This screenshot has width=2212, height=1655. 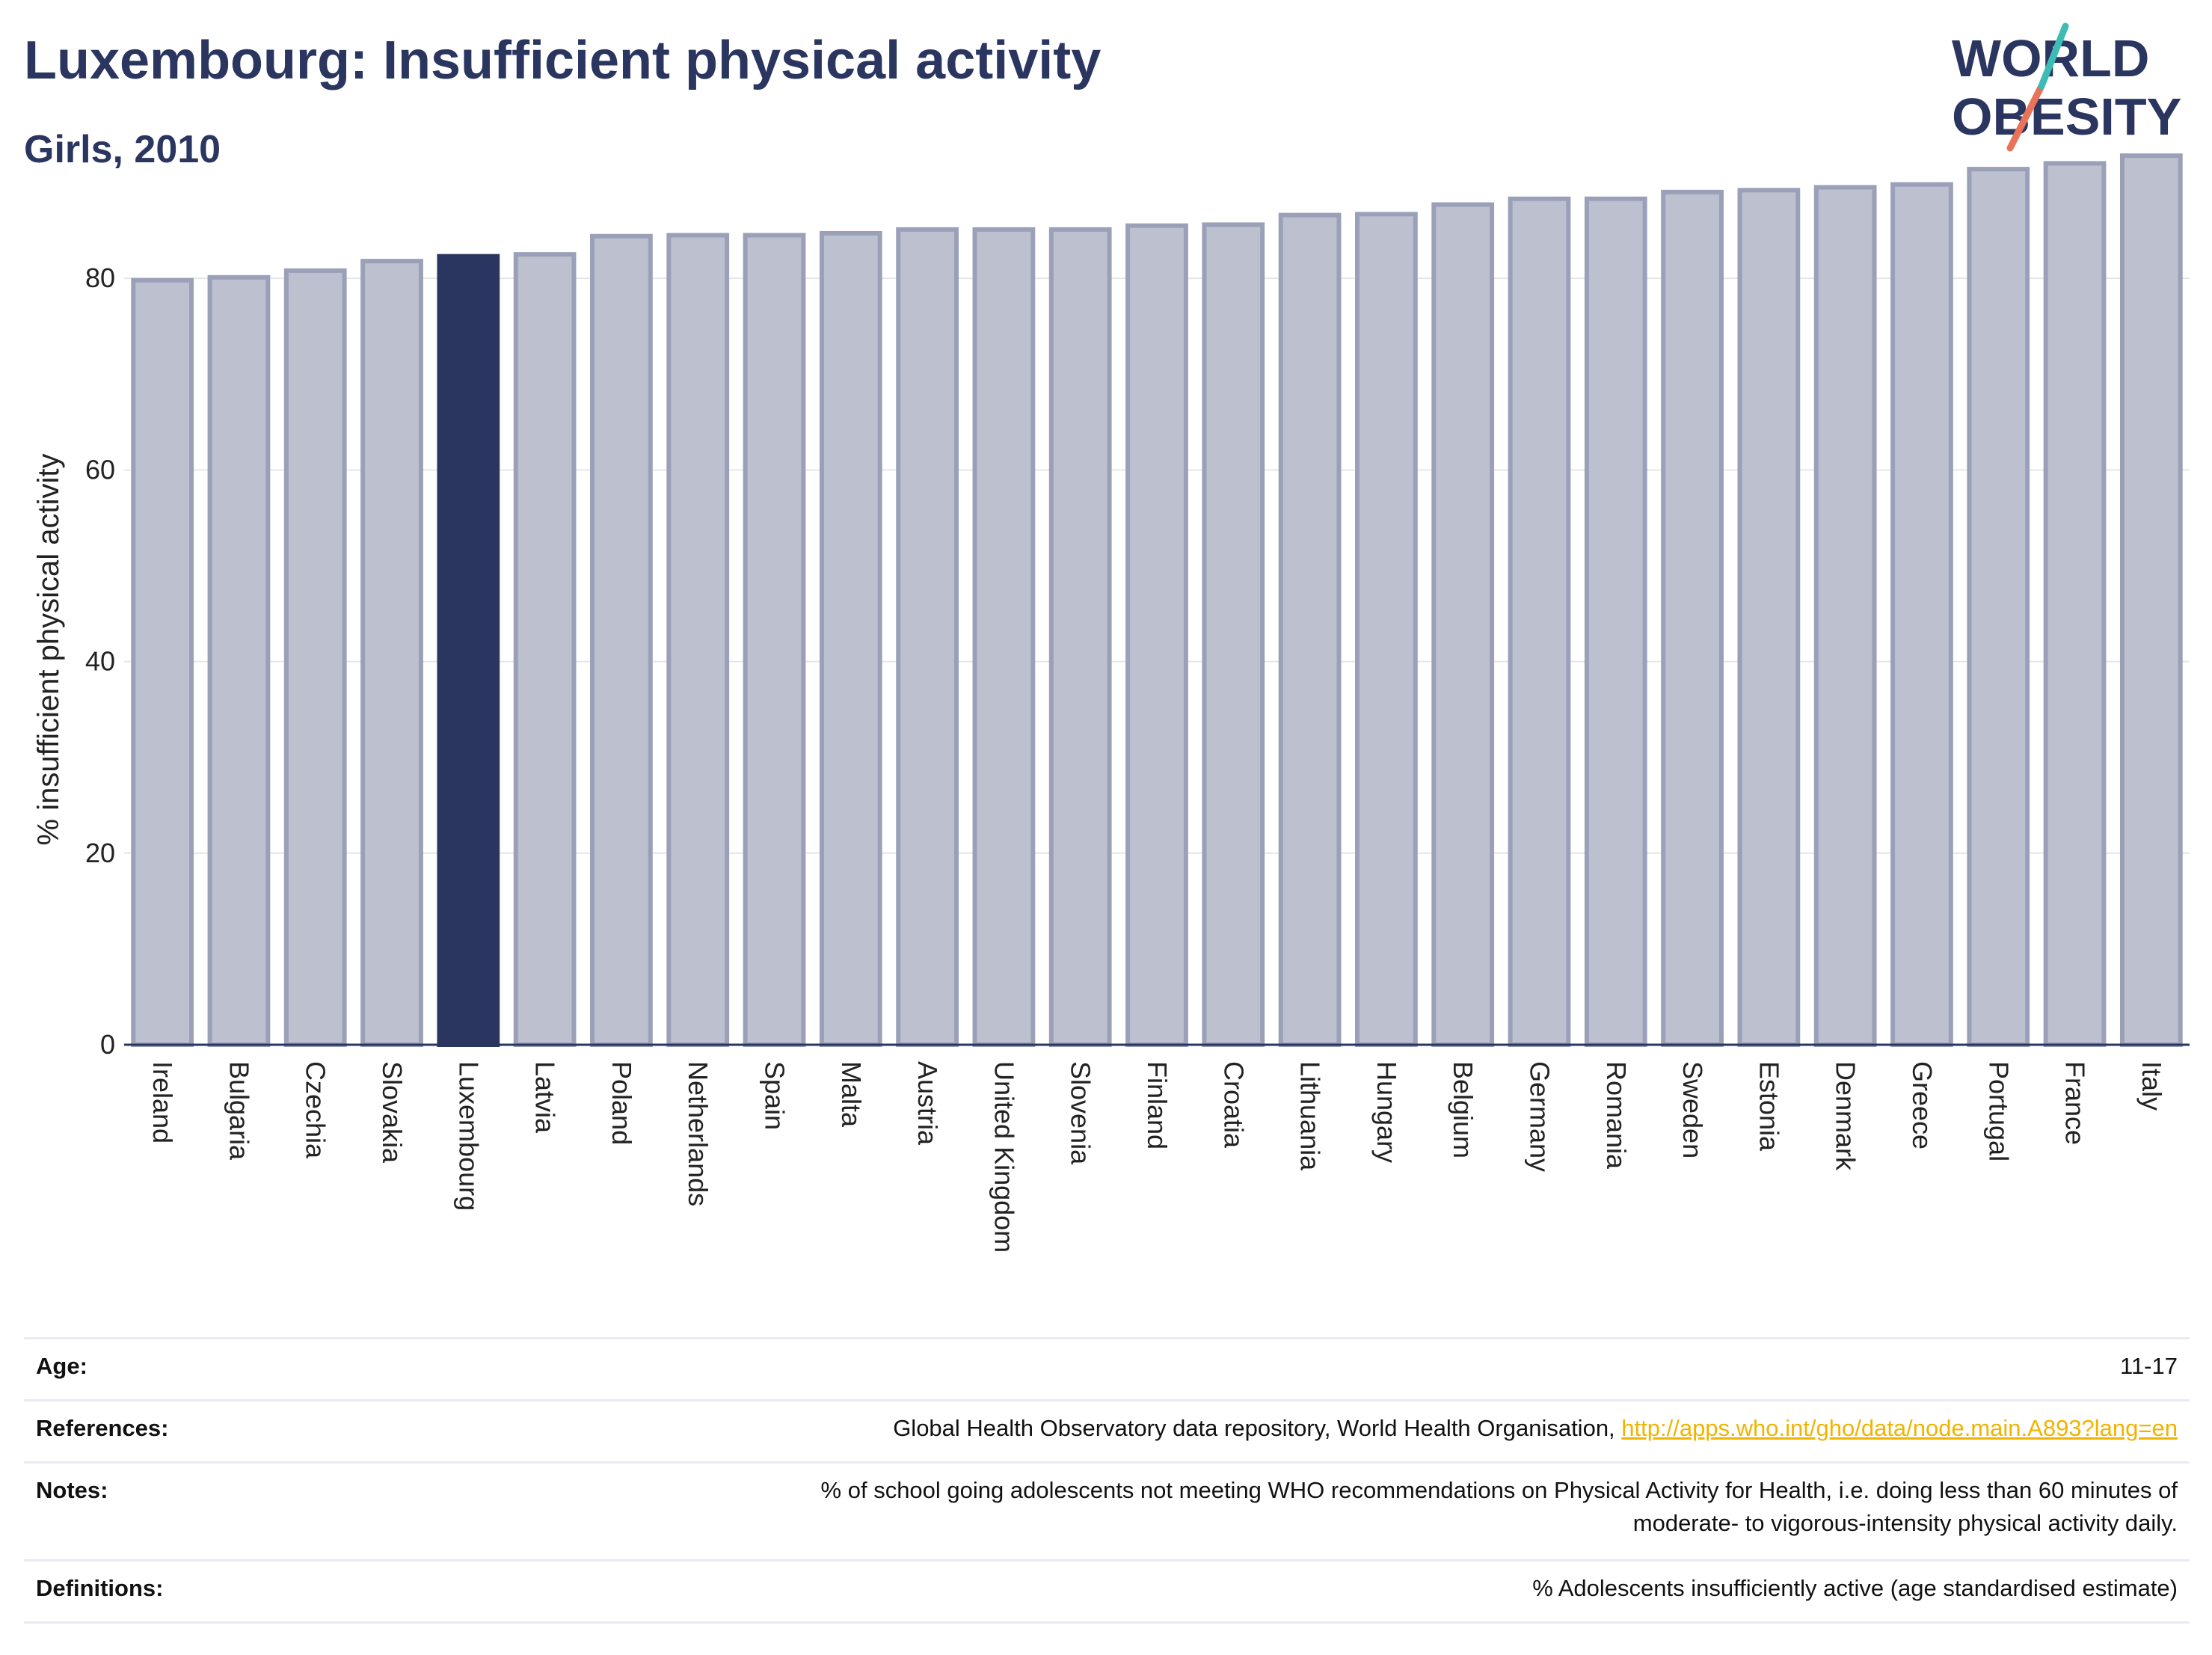 I want to click on bar-denmark, so click(x=1845, y=616).